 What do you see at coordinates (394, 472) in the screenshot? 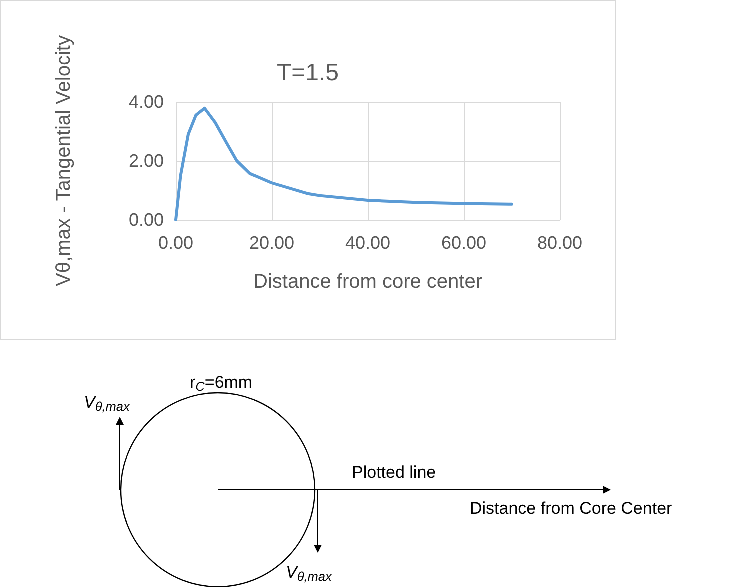
I see `text: Plotted line` at bounding box center [394, 472].